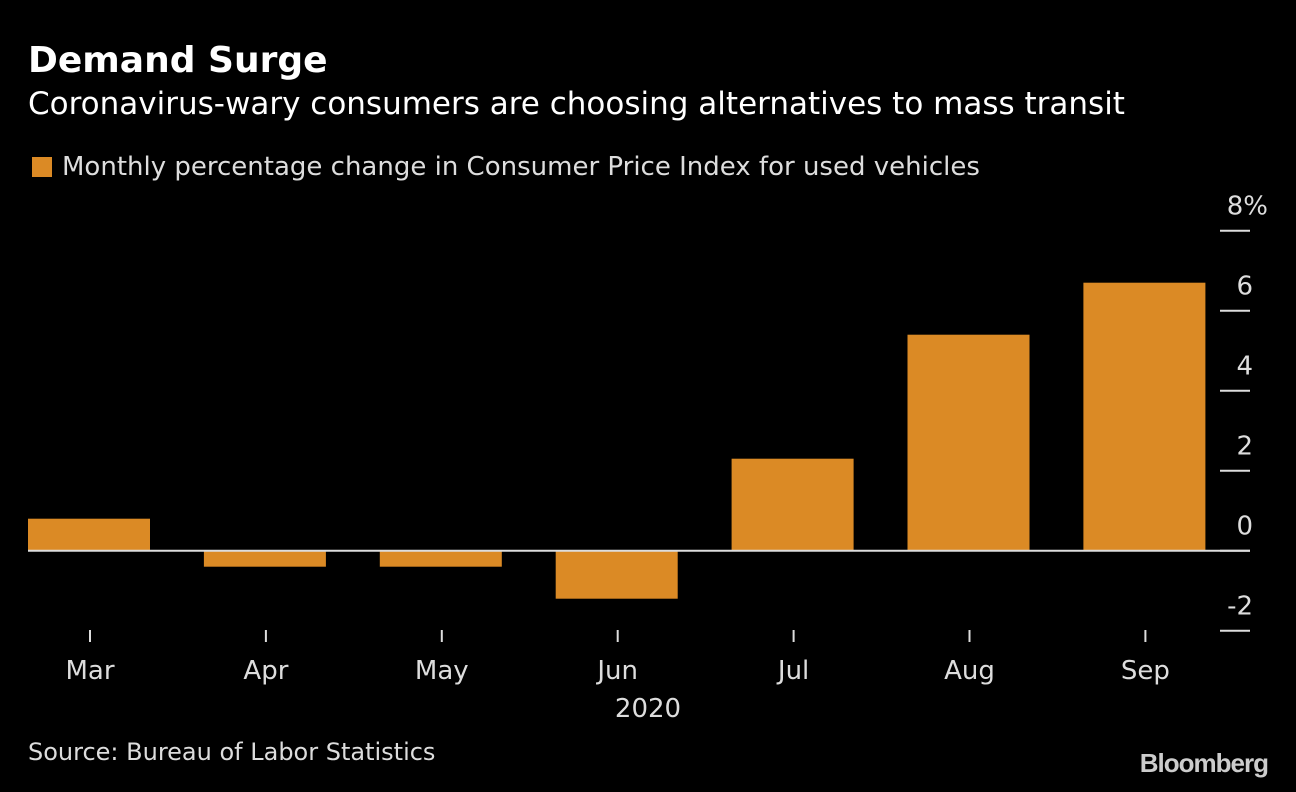 This screenshot has width=1296, height=792. I want to click on x-tick-label: Apr, so click(265, 671).